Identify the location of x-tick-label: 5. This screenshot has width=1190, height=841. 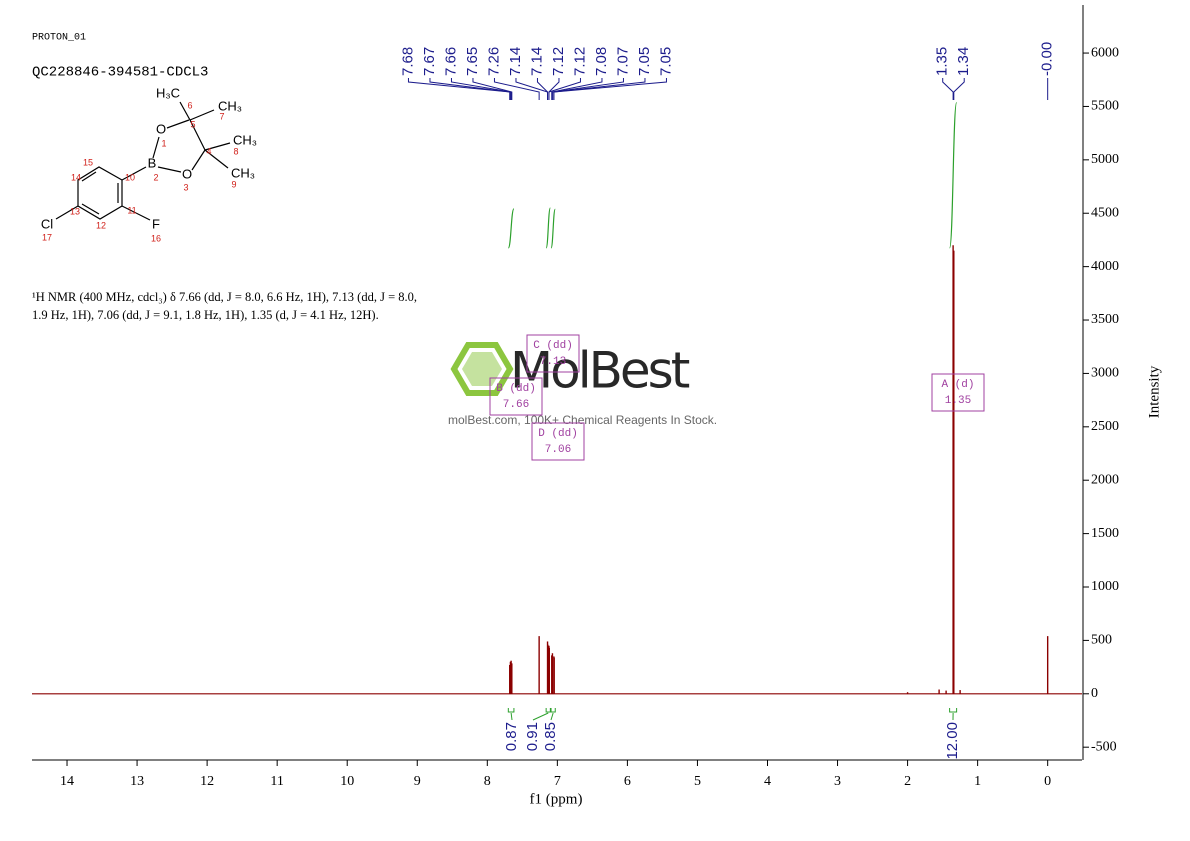
(697, 781).